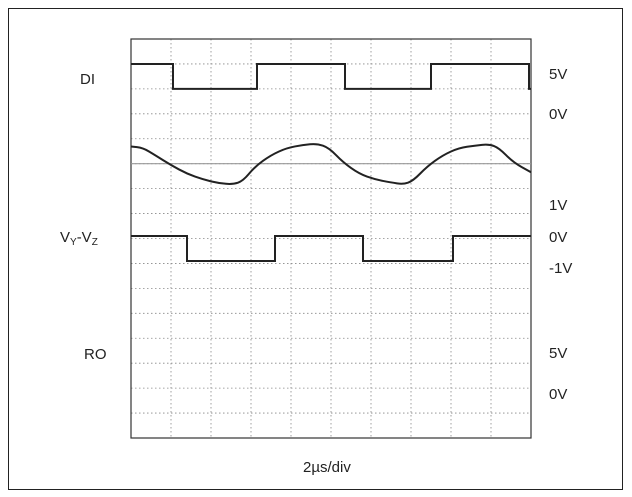 The image size is (632, 497). Describe the element at coordinates (95, 354) in the screenshot. I see `trace-label-ro: RO` at that location.